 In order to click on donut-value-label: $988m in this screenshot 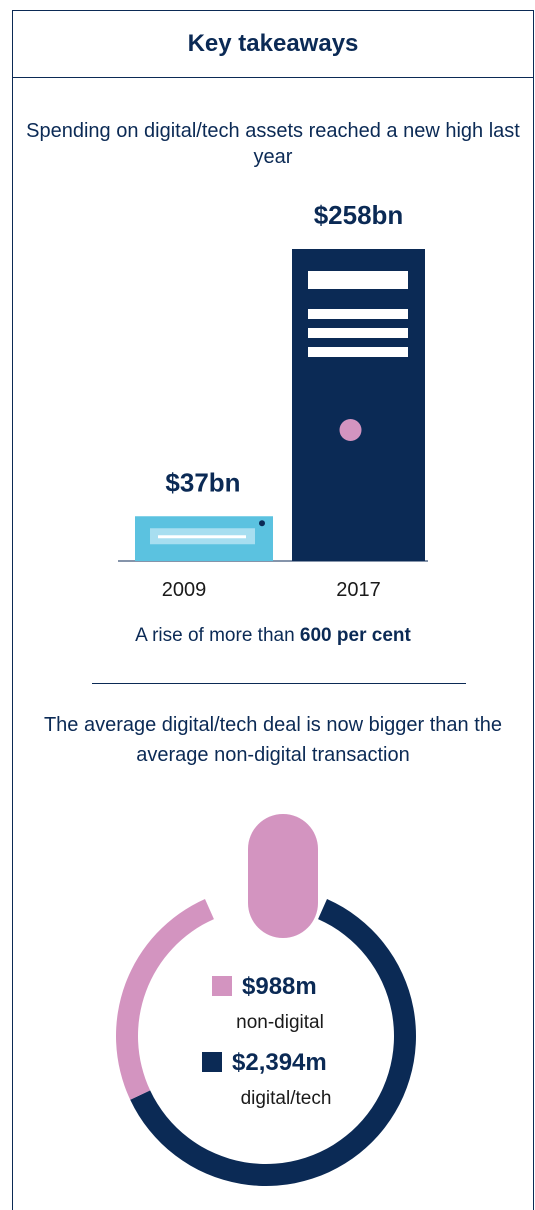, I will do `click(279, 986)`.